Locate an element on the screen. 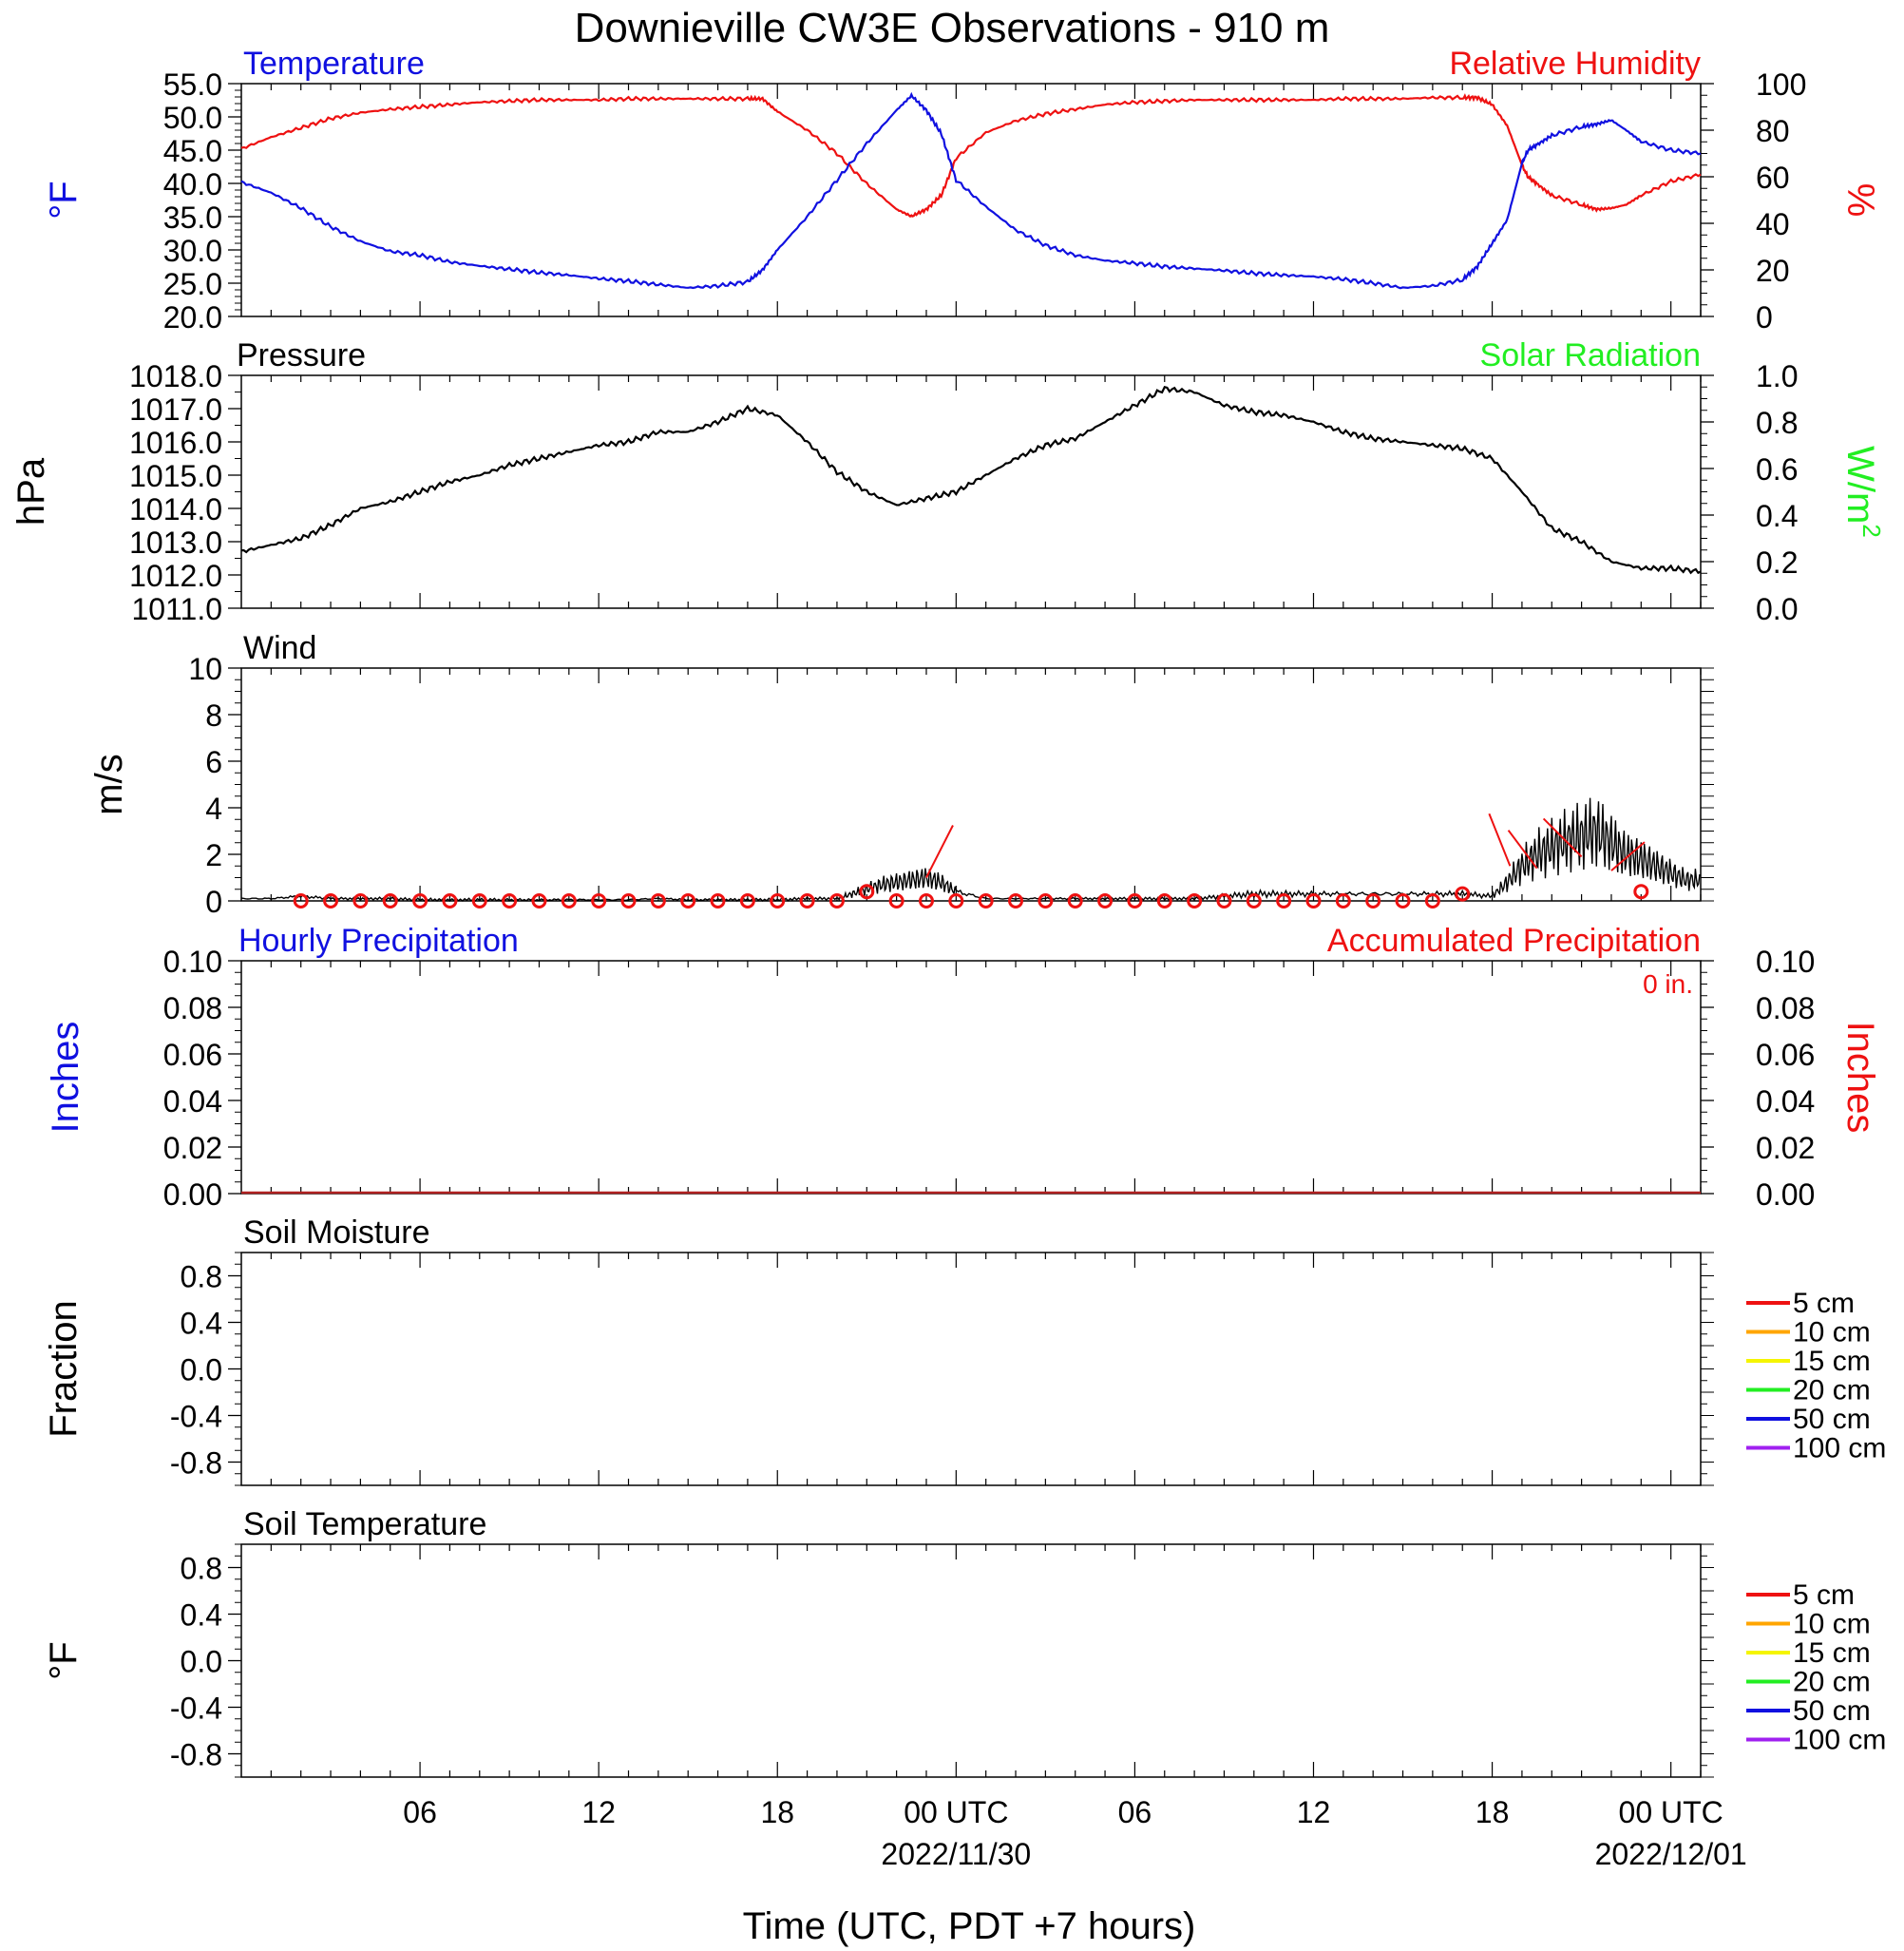 The image size is (1904, 1951). legend-label: 10 cm is located at coordinates (1832, 1333).